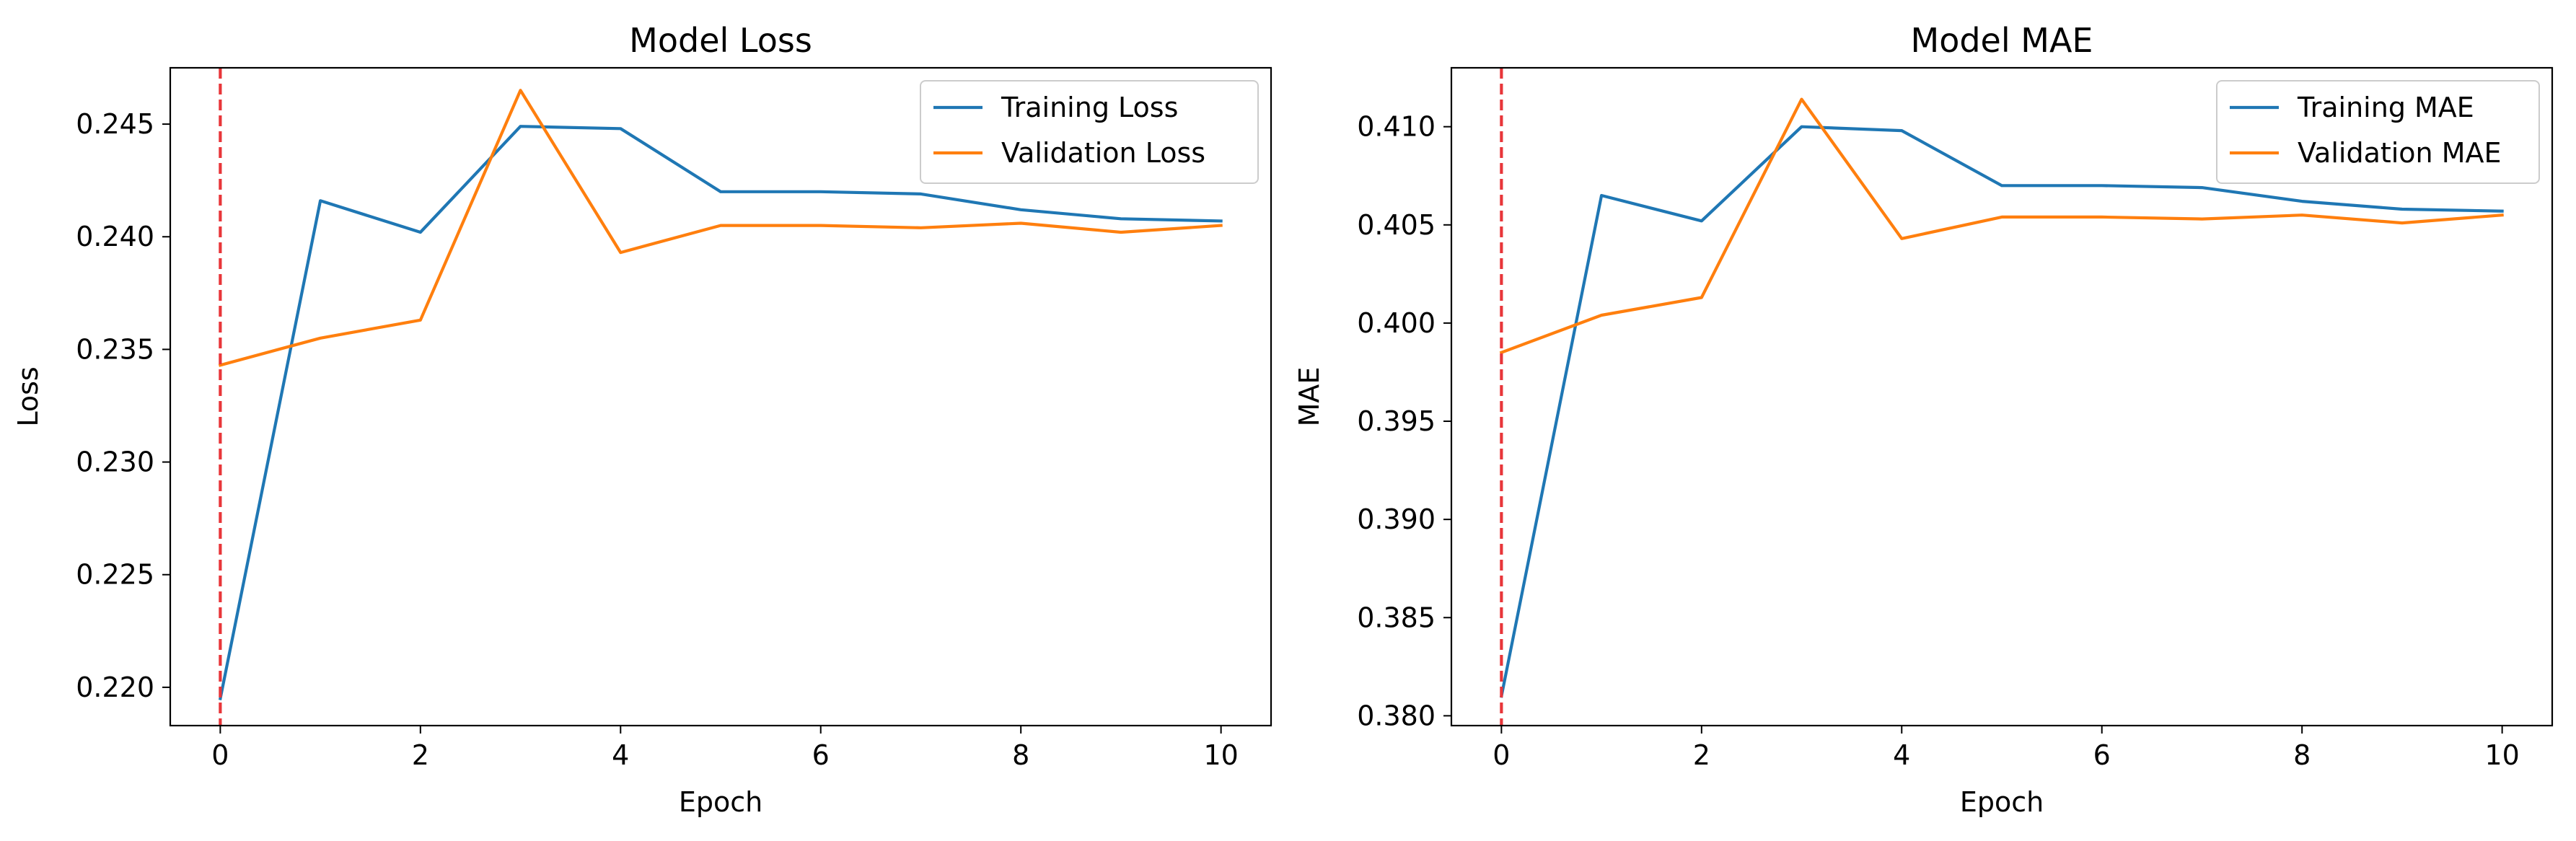 This screenshot has width=2576, height=841. Describe the element at coordinates (115, 236) in the screenshot. I see `y-tick-label: 0.240` at that location.